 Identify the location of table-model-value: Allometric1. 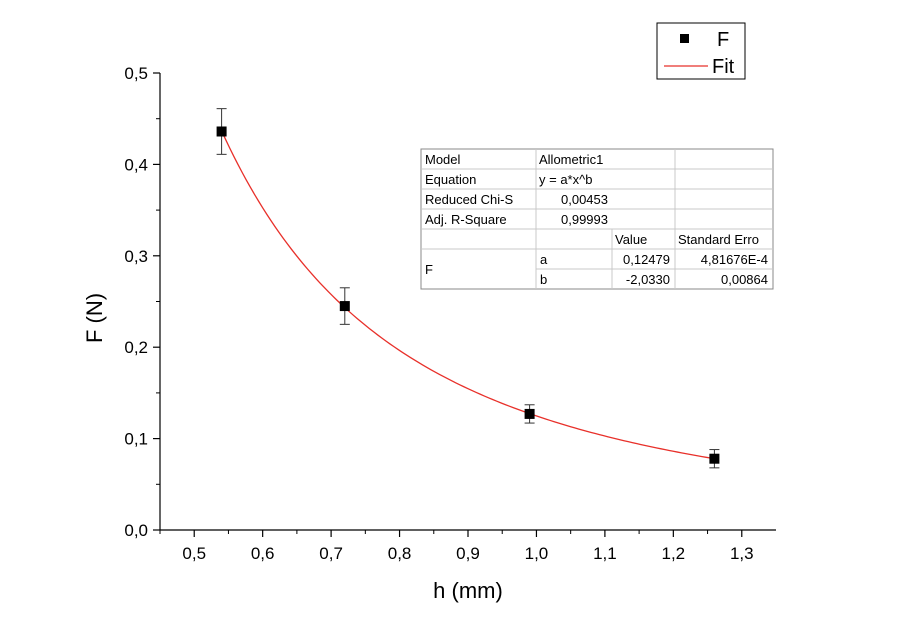
(571, 159).